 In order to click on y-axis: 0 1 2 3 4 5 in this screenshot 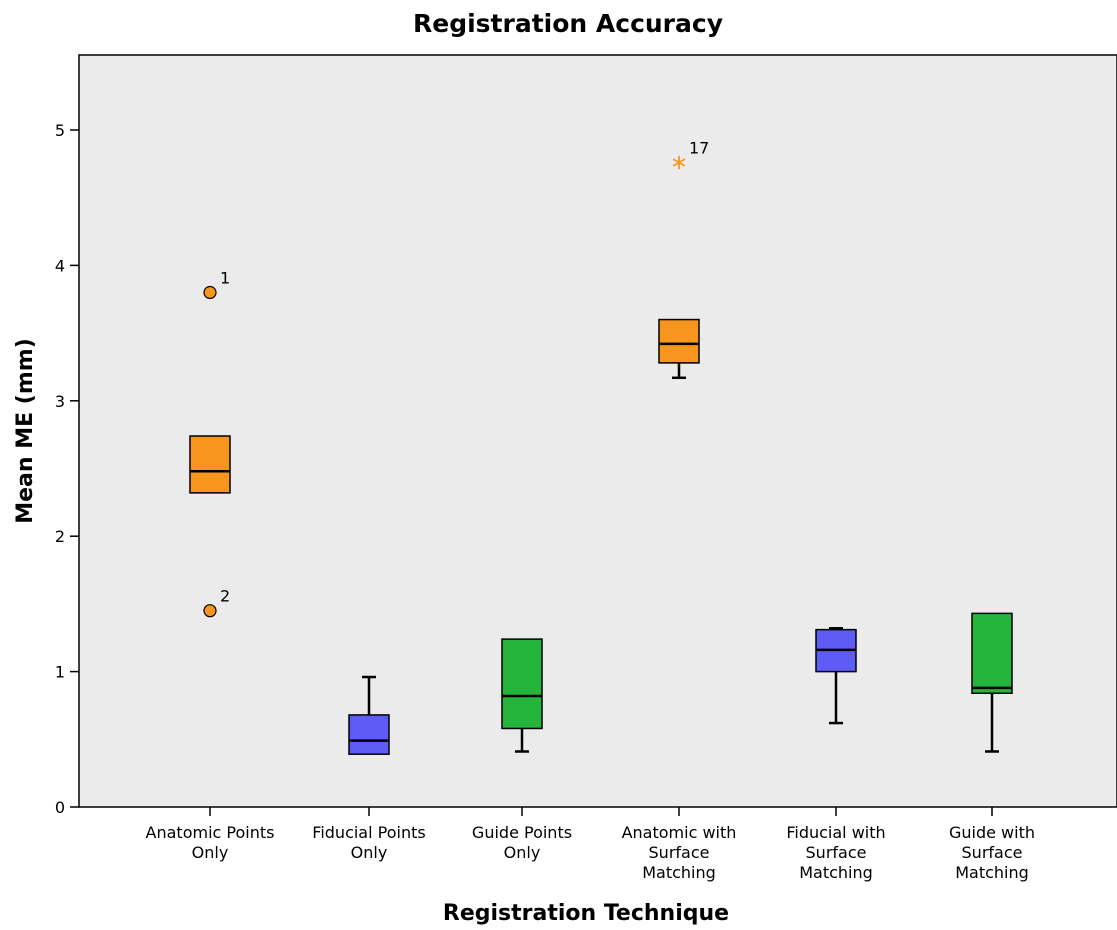, I will do `click(67, 469)`.